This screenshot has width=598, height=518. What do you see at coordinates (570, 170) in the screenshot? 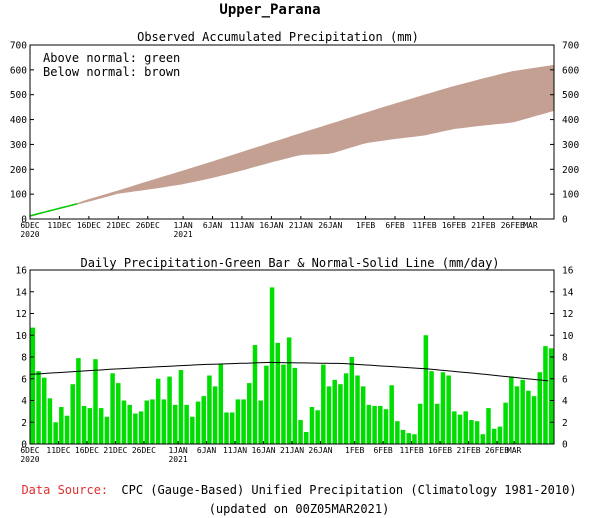
I see `y-tick-label: 200` at bounding box center [570, 170].